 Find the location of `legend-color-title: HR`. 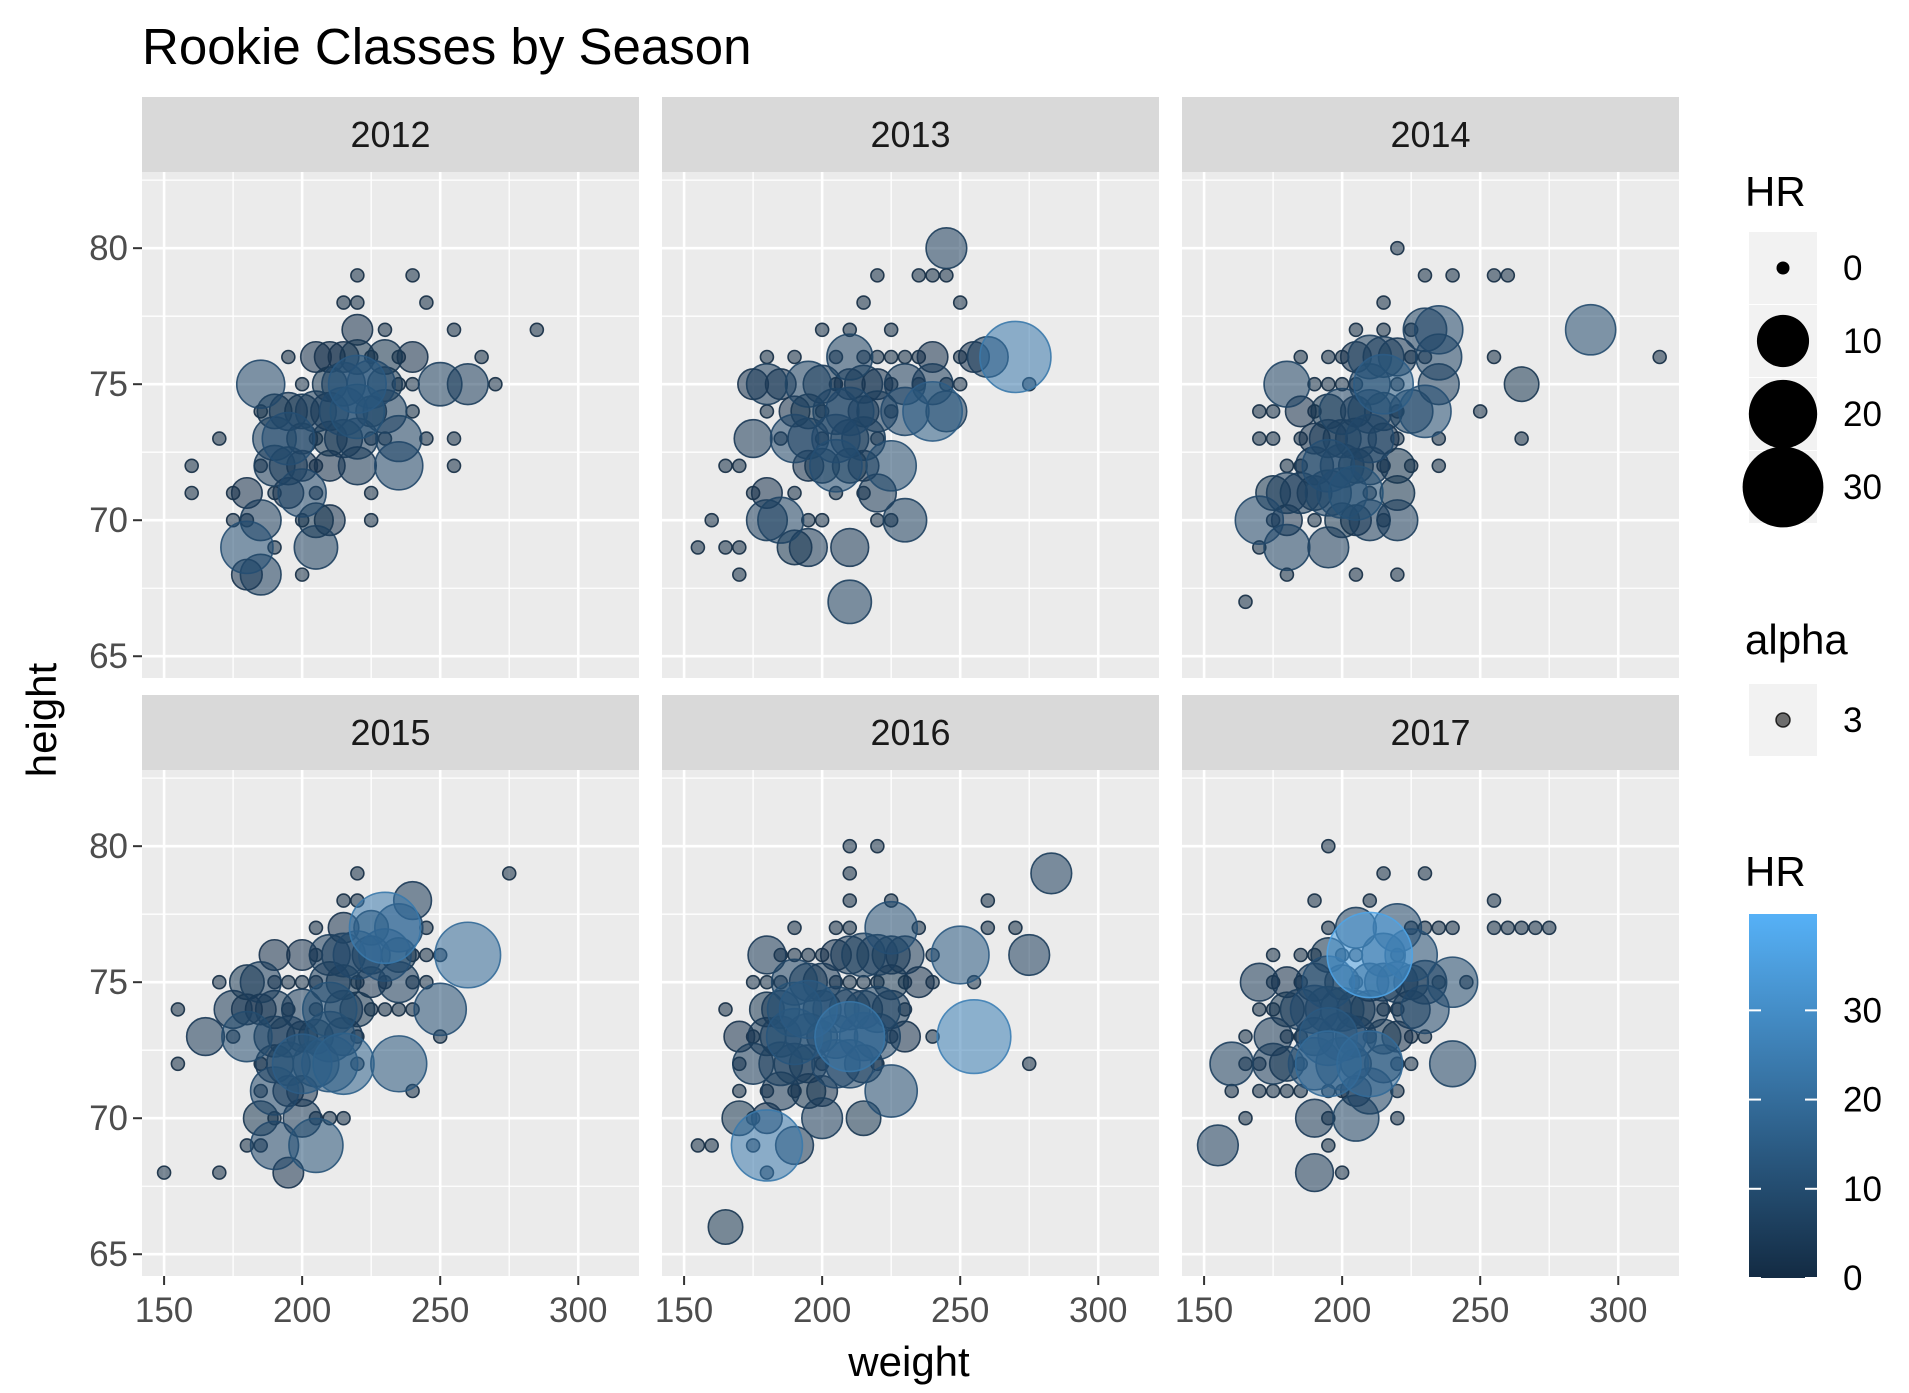

legend-color-title: HR is located at coordinates (1775, 871).